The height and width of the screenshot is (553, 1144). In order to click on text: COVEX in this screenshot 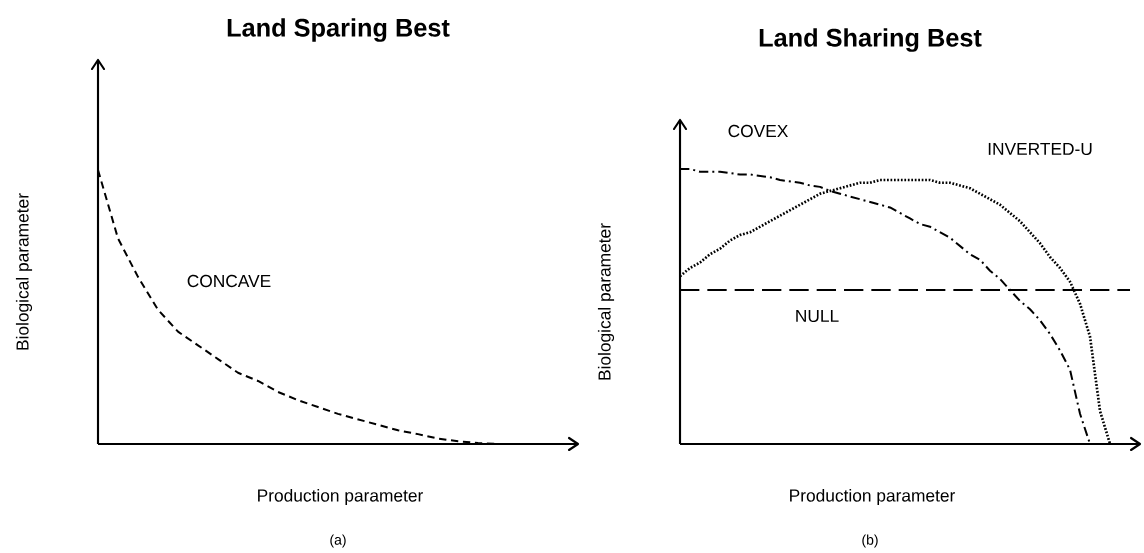, I will do `click(758, 131)`.